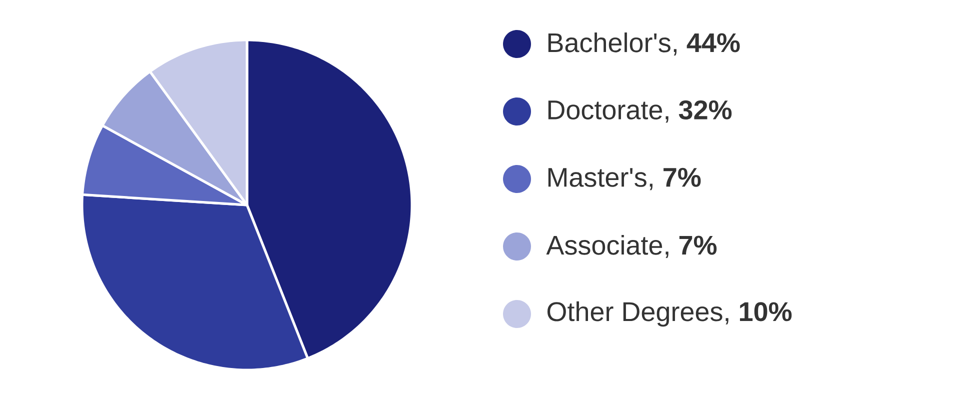 This screenshot has height=410, width=975. Describe the element at coordinates (644, 44) in the screenshot. I see `legend-label: Bachelor's, 44%` at that location.